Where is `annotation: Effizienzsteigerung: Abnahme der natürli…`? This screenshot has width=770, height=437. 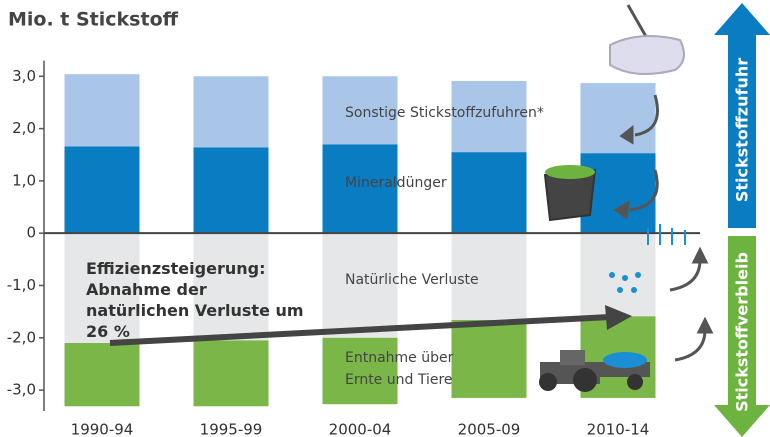 annotation: Effizienzsteigerung: Abnahme der natürli… is located at coordinates (195, 300).